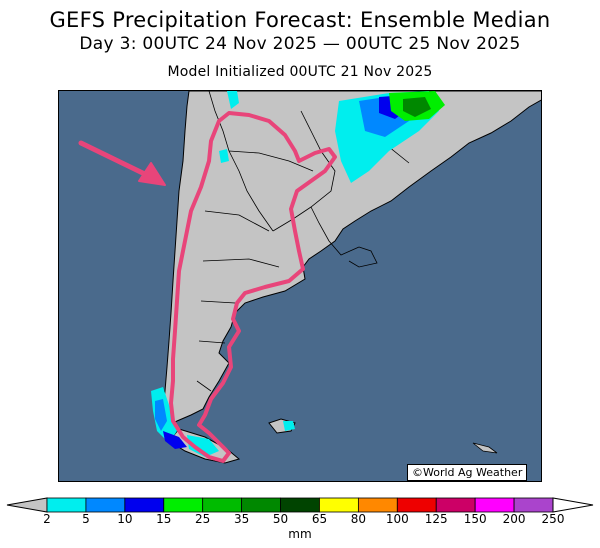 The image size is (600, 548). What do you see at coordinates (553, 519) in the screenshot?
I see `colorbar-tick-label: 250` at bounding box center [553, 519].